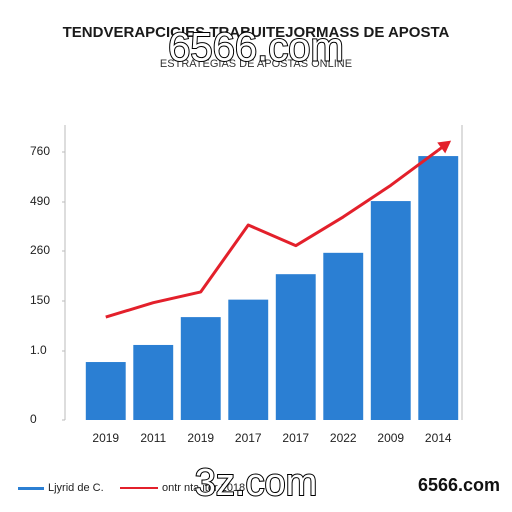 The image size is (512, 512). Describe the element at coordinates (33, 419) in the screenshot. I see `y-tick-label: 0` at that location.